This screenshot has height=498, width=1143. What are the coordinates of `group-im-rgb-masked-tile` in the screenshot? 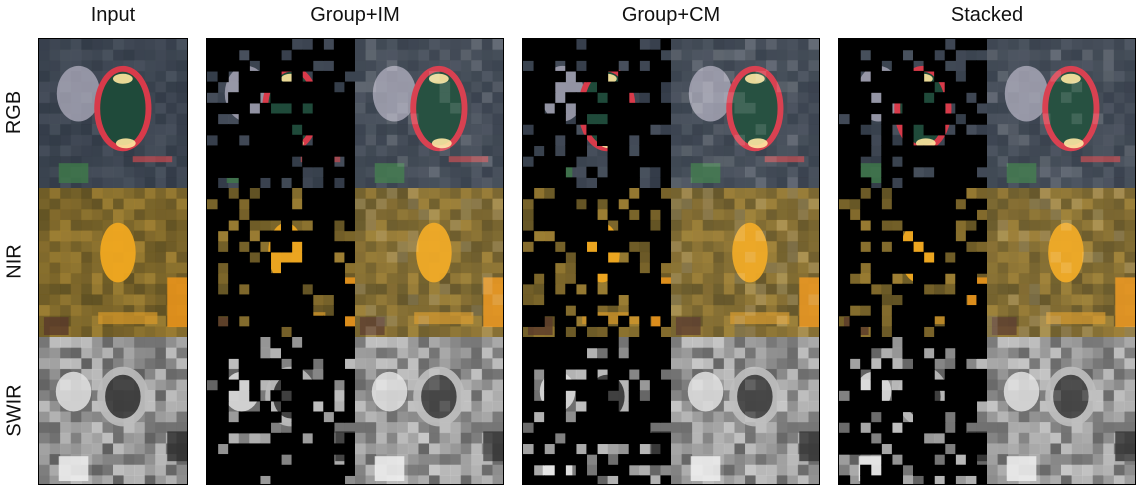 It's located at (281, 113).